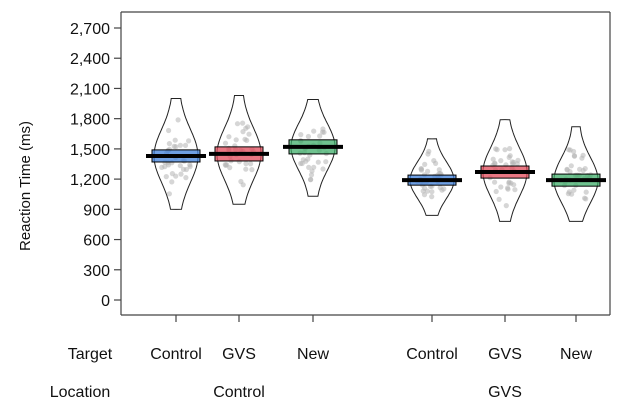  What do you see at coordinates (176, 153) in the screenshot?
I see `bean-control-control` at bounding box center [176, 153].